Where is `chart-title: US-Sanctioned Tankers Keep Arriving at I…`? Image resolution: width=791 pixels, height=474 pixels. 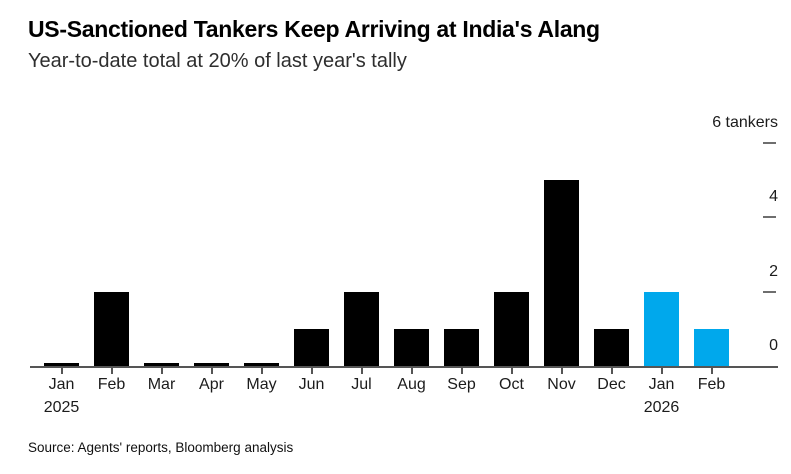 chart-title: US-Sanctioned Tankers Keep Arriving at I… is located at coordinates (314, 29).